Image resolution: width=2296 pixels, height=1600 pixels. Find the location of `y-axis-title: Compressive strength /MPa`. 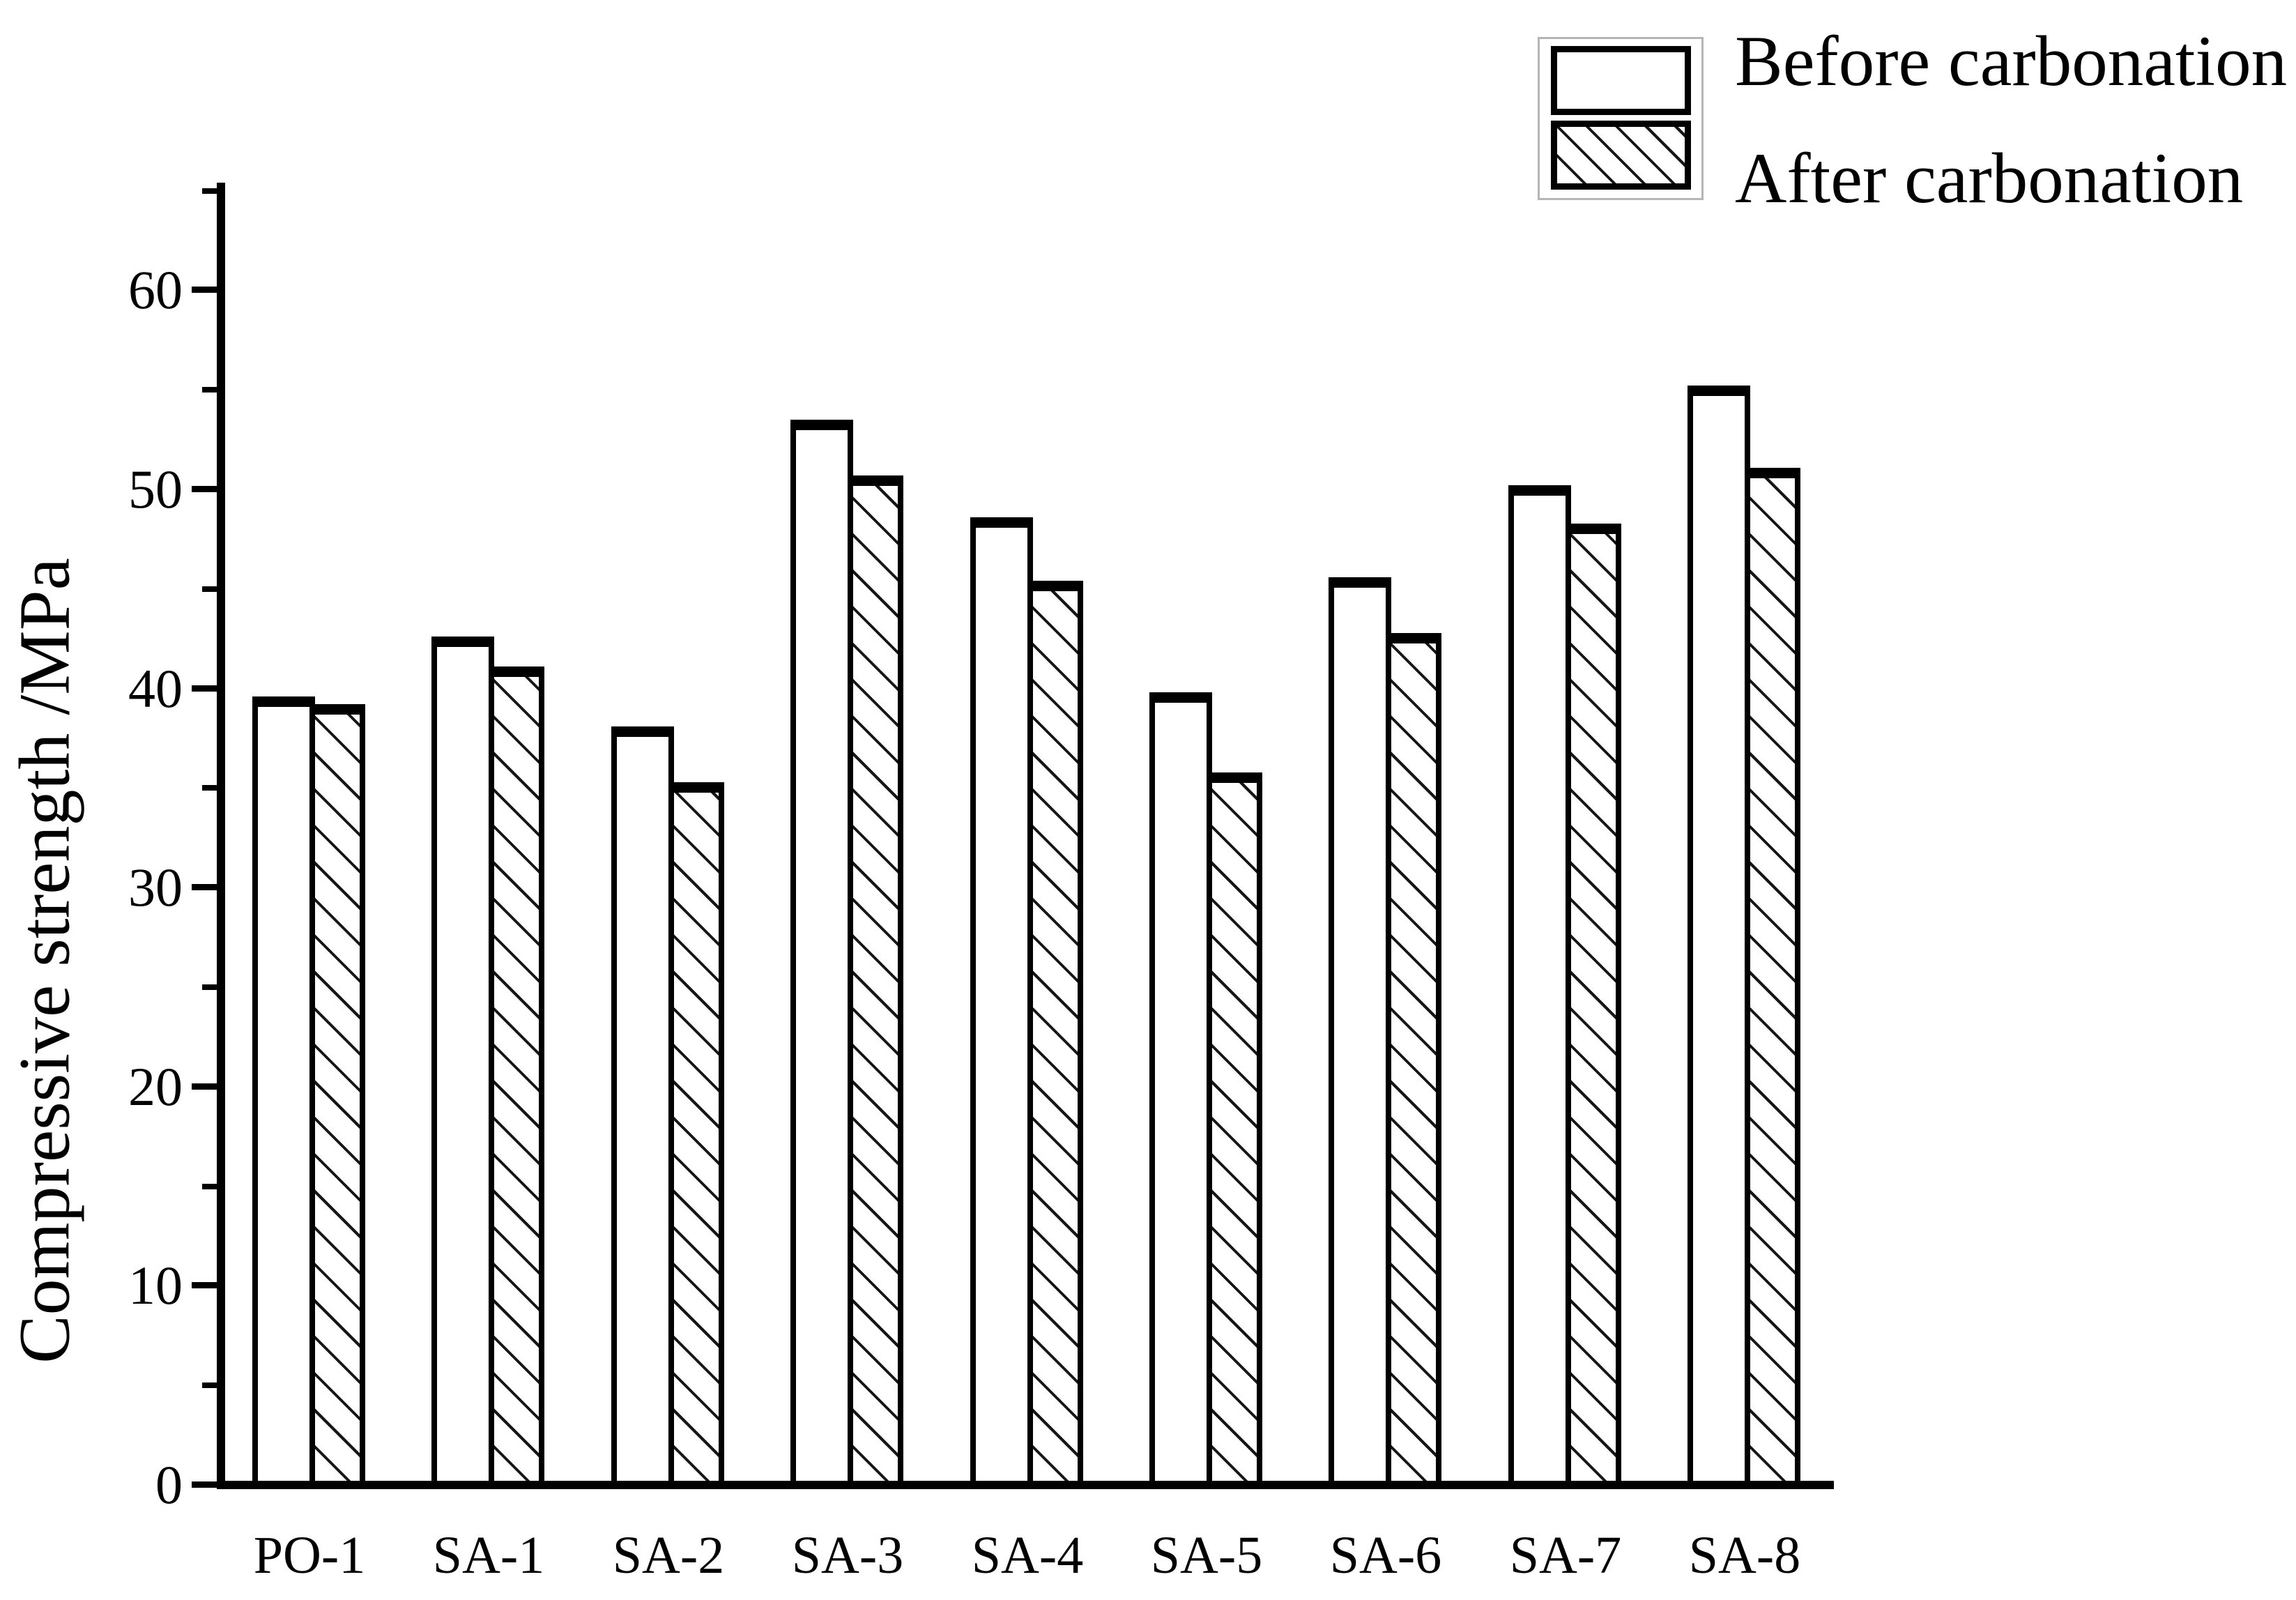

y-axis-title: Compressive strength /MPa is located at coordinates (44, 961).